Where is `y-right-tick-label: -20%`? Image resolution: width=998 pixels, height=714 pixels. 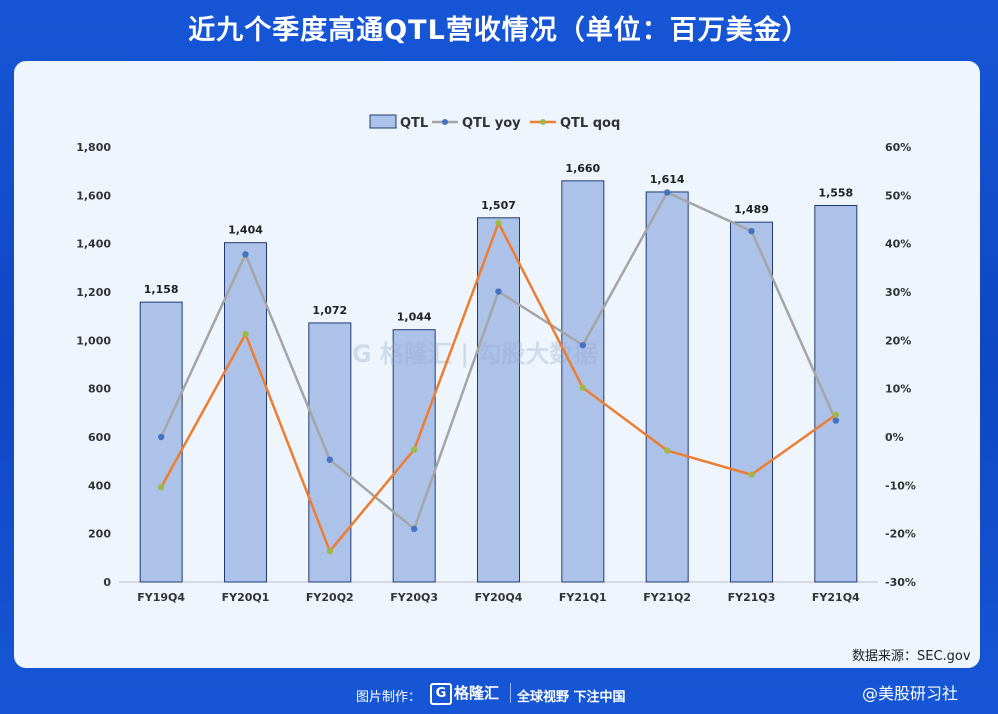
y-right-tick-label: -20% is located at coordinates (900, 534).